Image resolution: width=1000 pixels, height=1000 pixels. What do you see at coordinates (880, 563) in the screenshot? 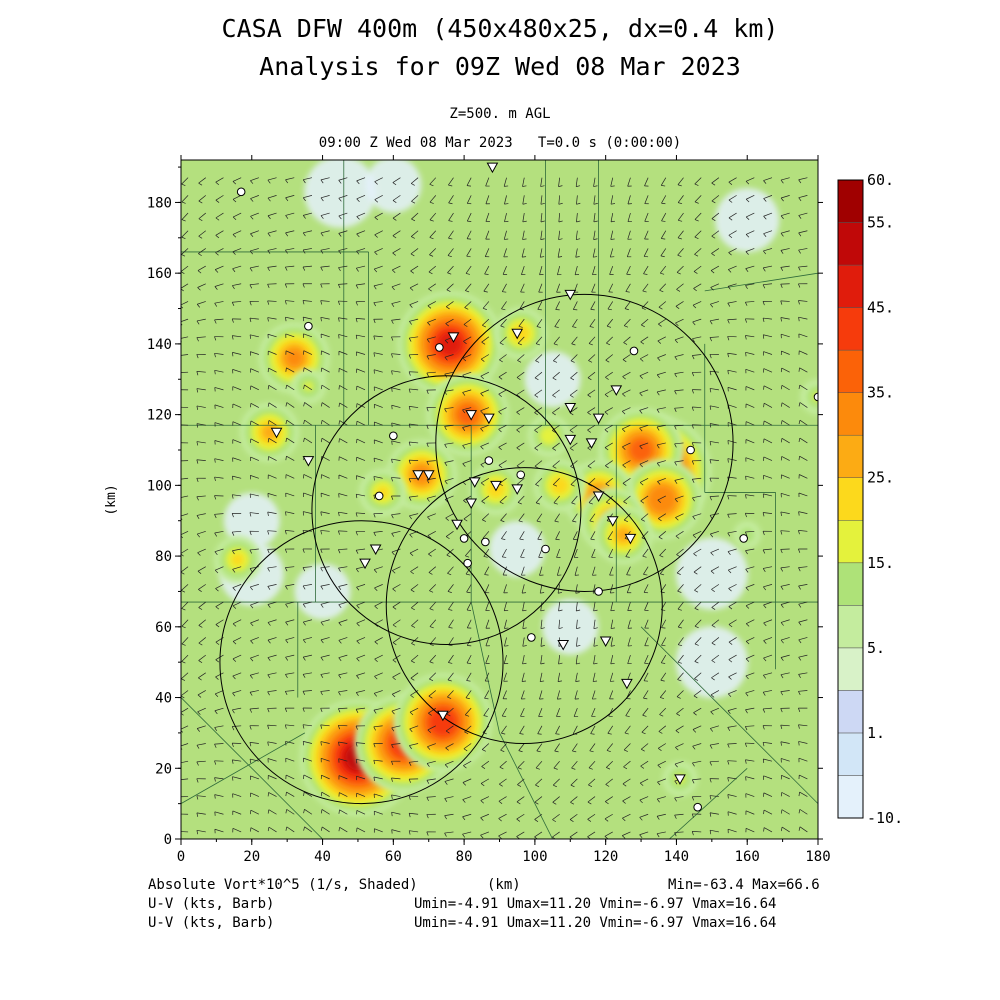
I see `colorbar-label: 15.` at bounding box center [880, 563].